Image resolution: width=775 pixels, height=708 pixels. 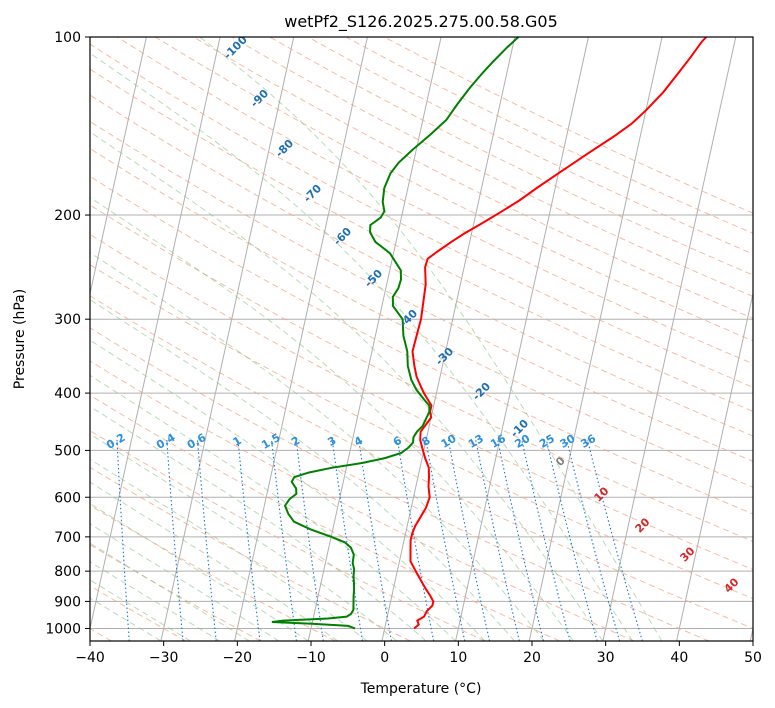 What do you see at coordinates (90, 658) in the screenshot?
I see `x-tick-label: −40` at bounding box center [90, 658].